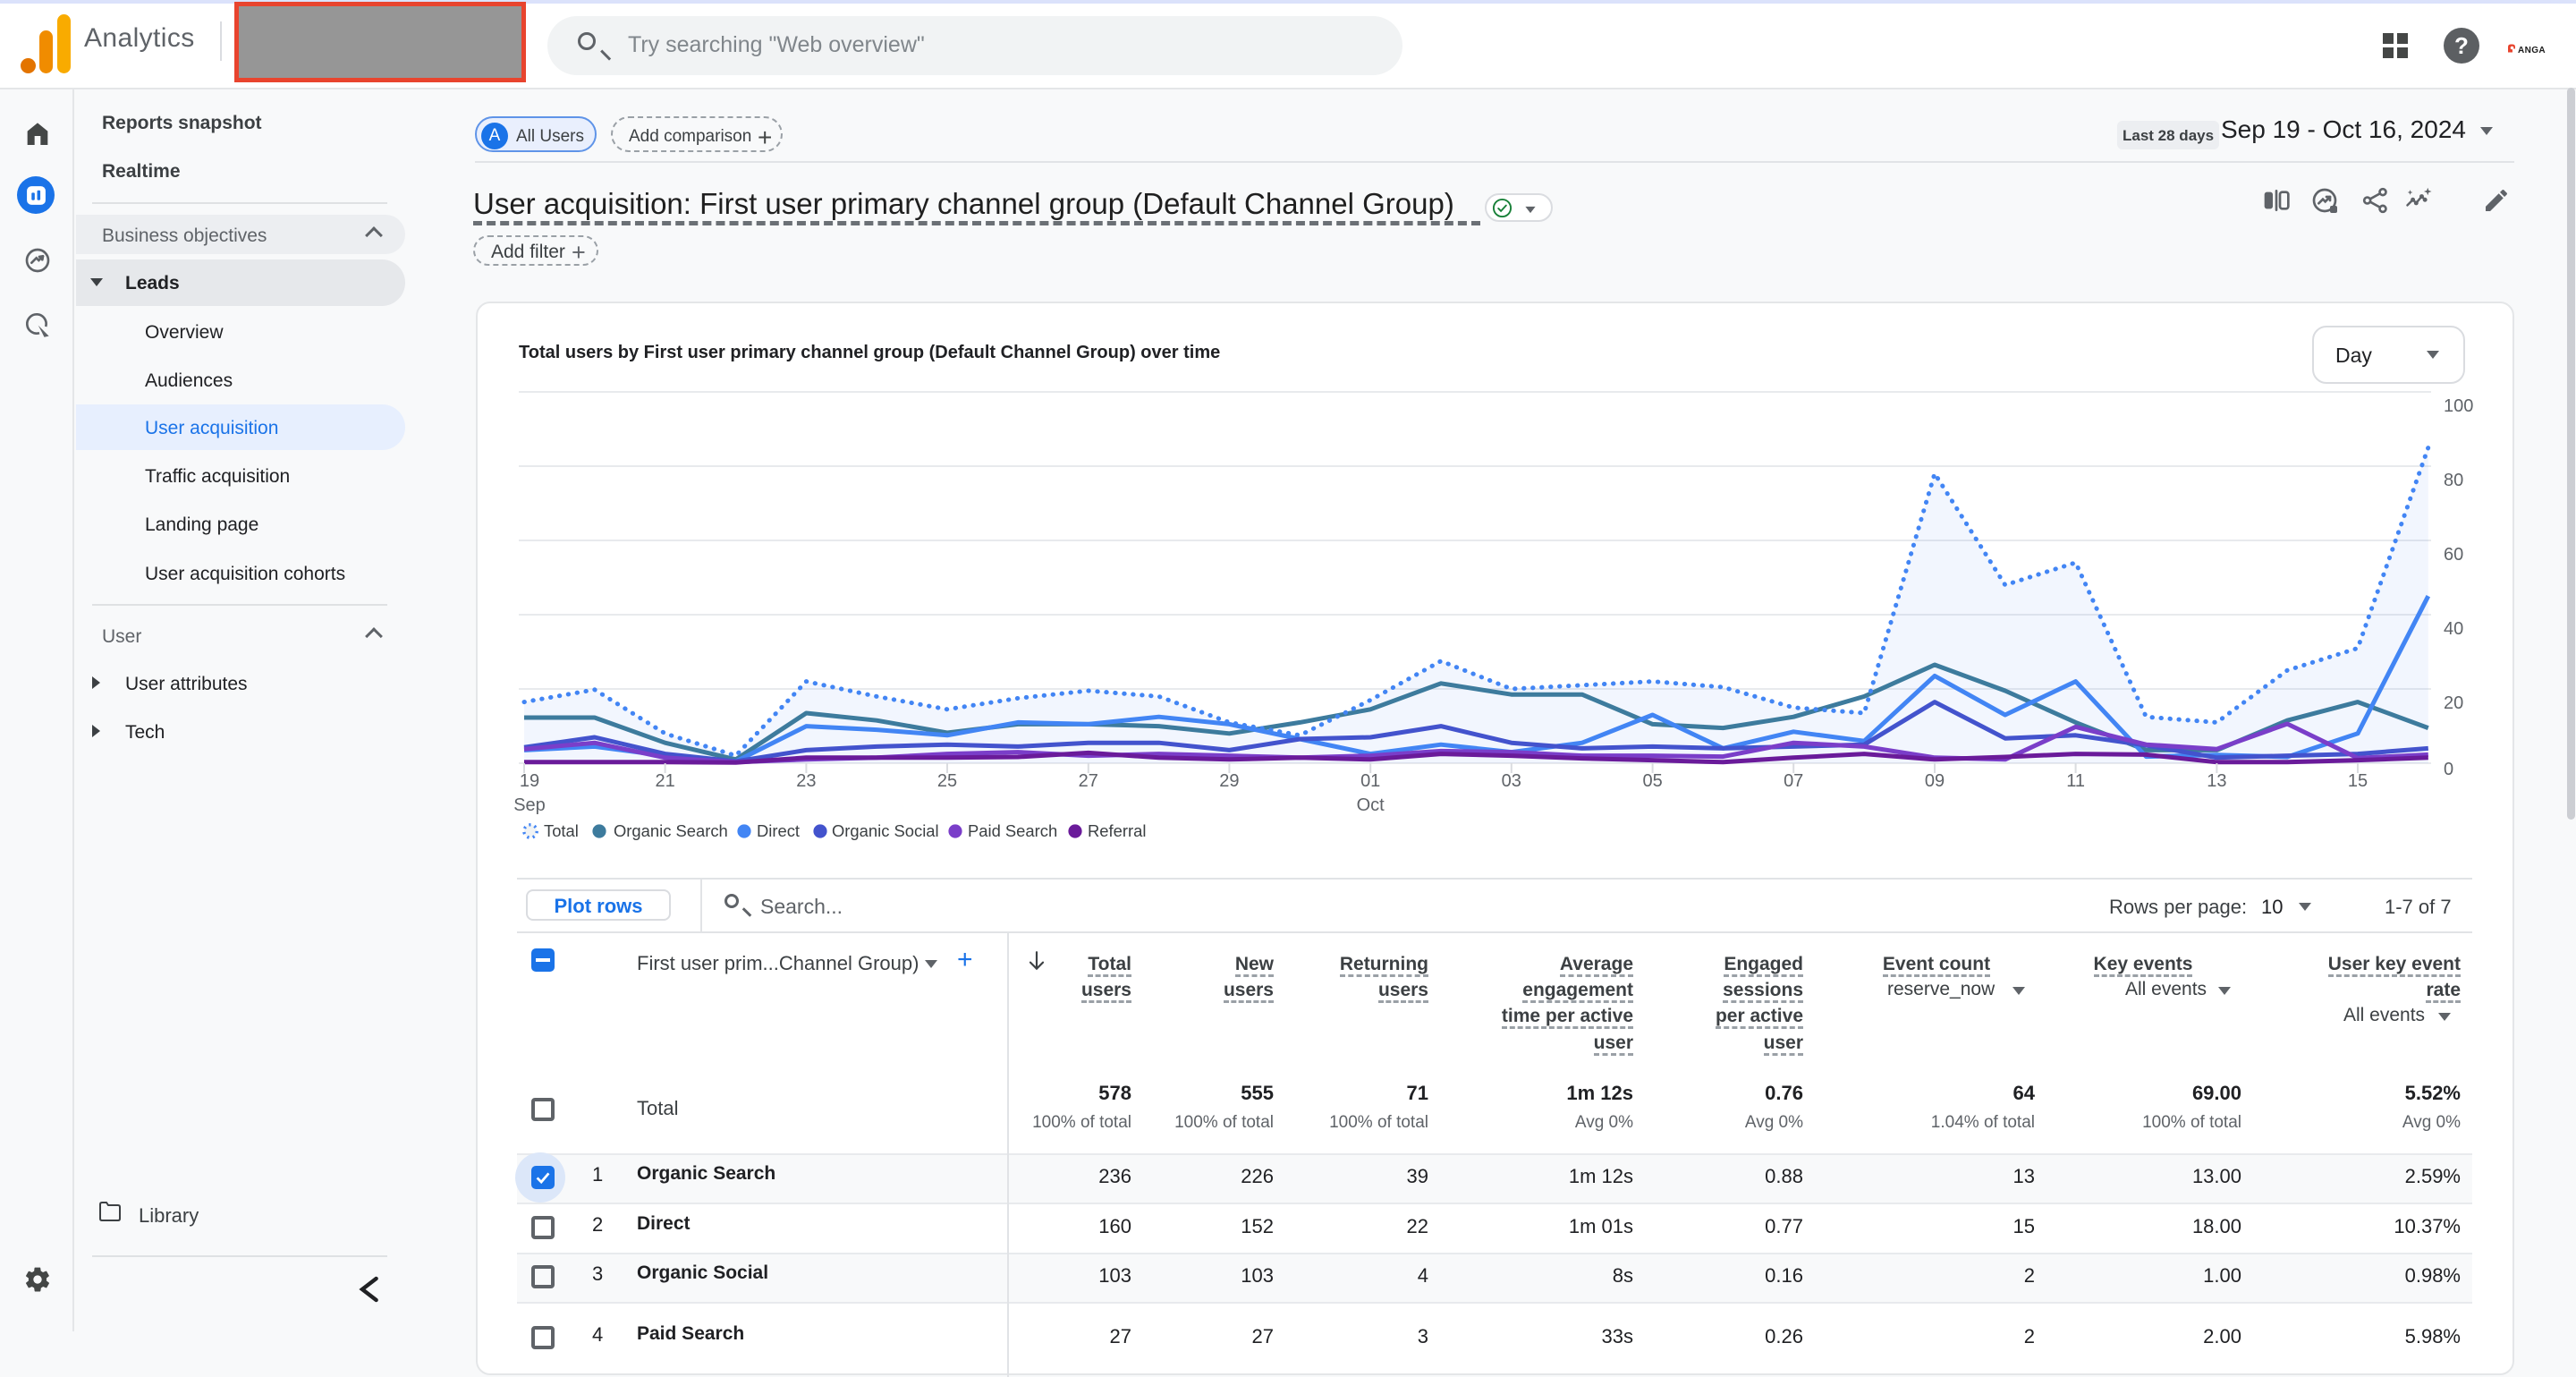 The image size is (2576, 1377). I want to click on svg-text: 09, so click(1935, 781).